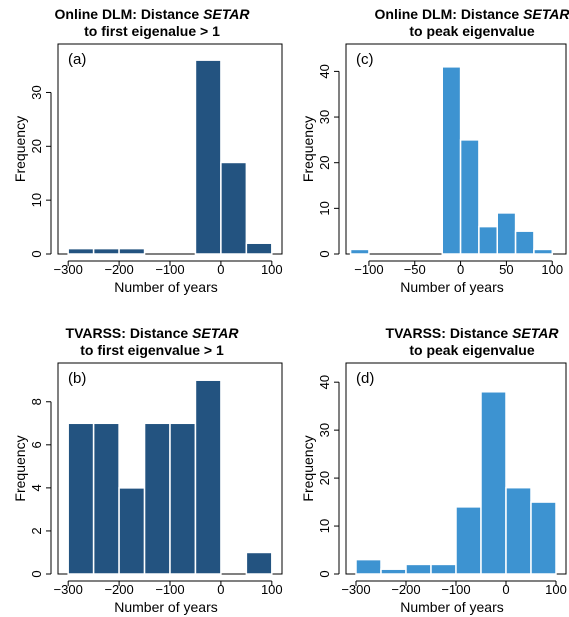 Image resolution: width=569 pixels, height=617 pixels. I want to click on y-tick-label: 2, so click(36, 530).